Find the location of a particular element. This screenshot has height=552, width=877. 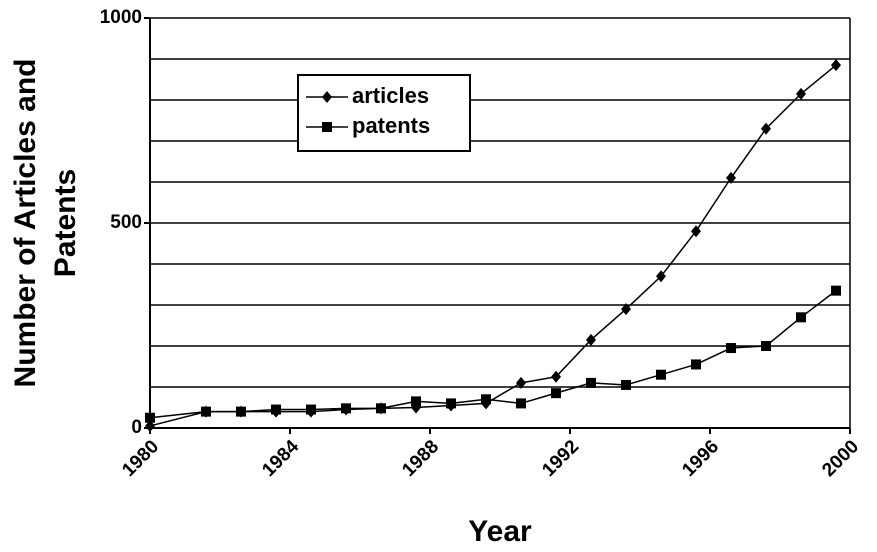

y-tick-label: 1000 is located at coordinates (121, 17).